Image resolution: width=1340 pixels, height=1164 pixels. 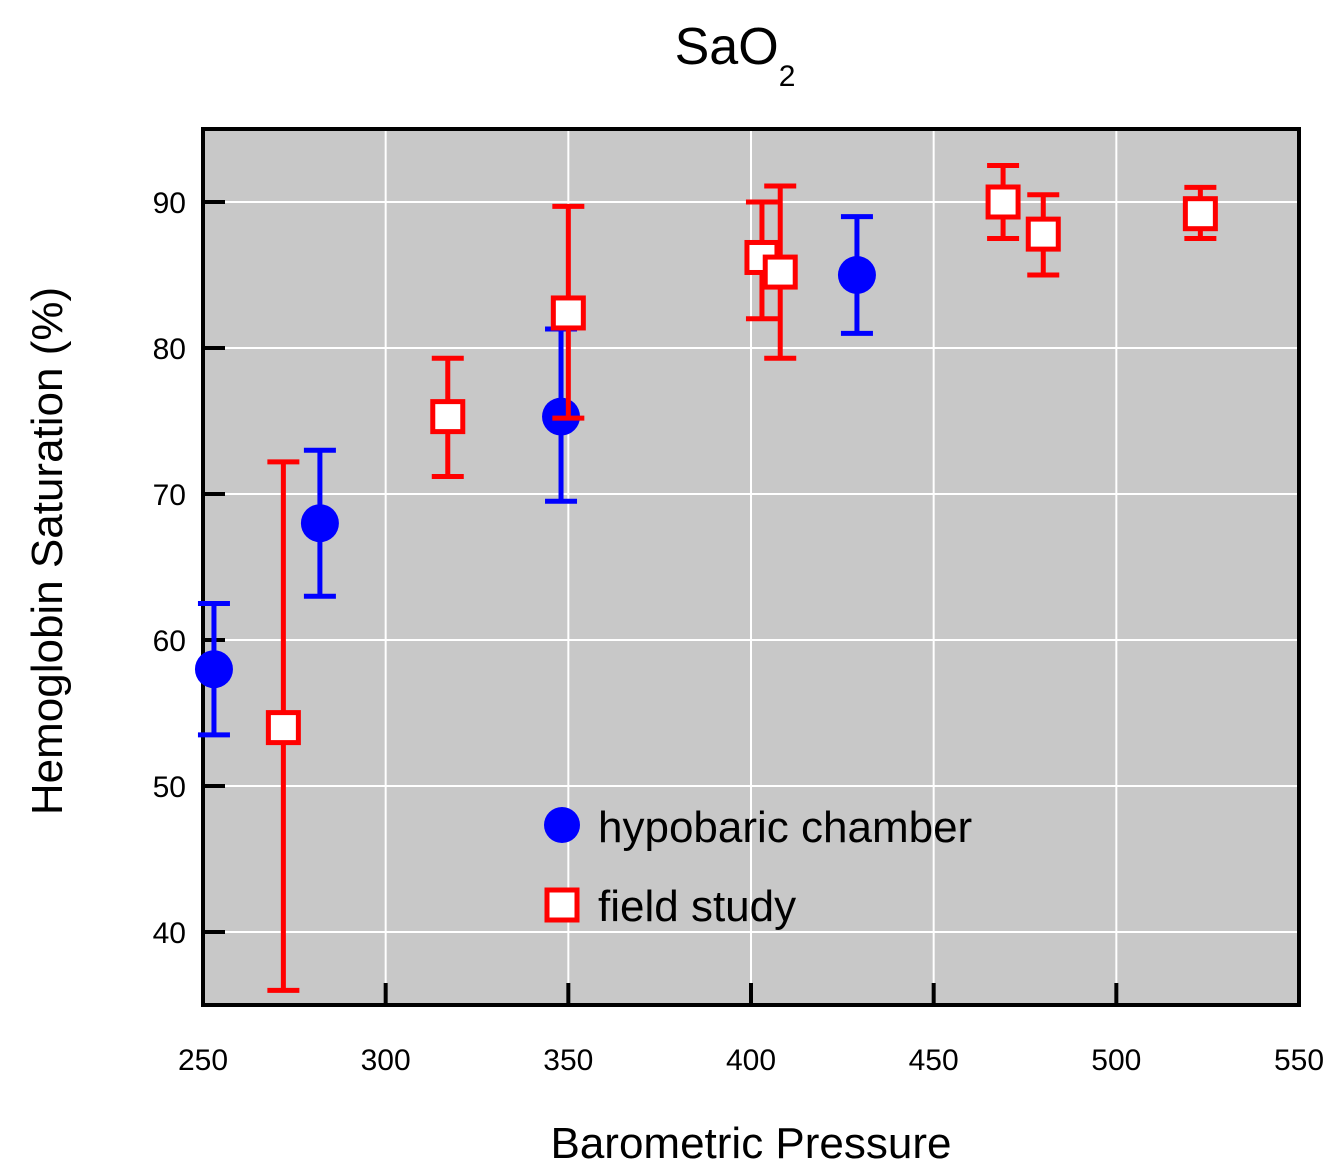 What do you see at coordinates (47, 551) in the screenshot?
I see `y-axis-label: Hemoglobin Saturation (%)` at bounding box center [47, 551].